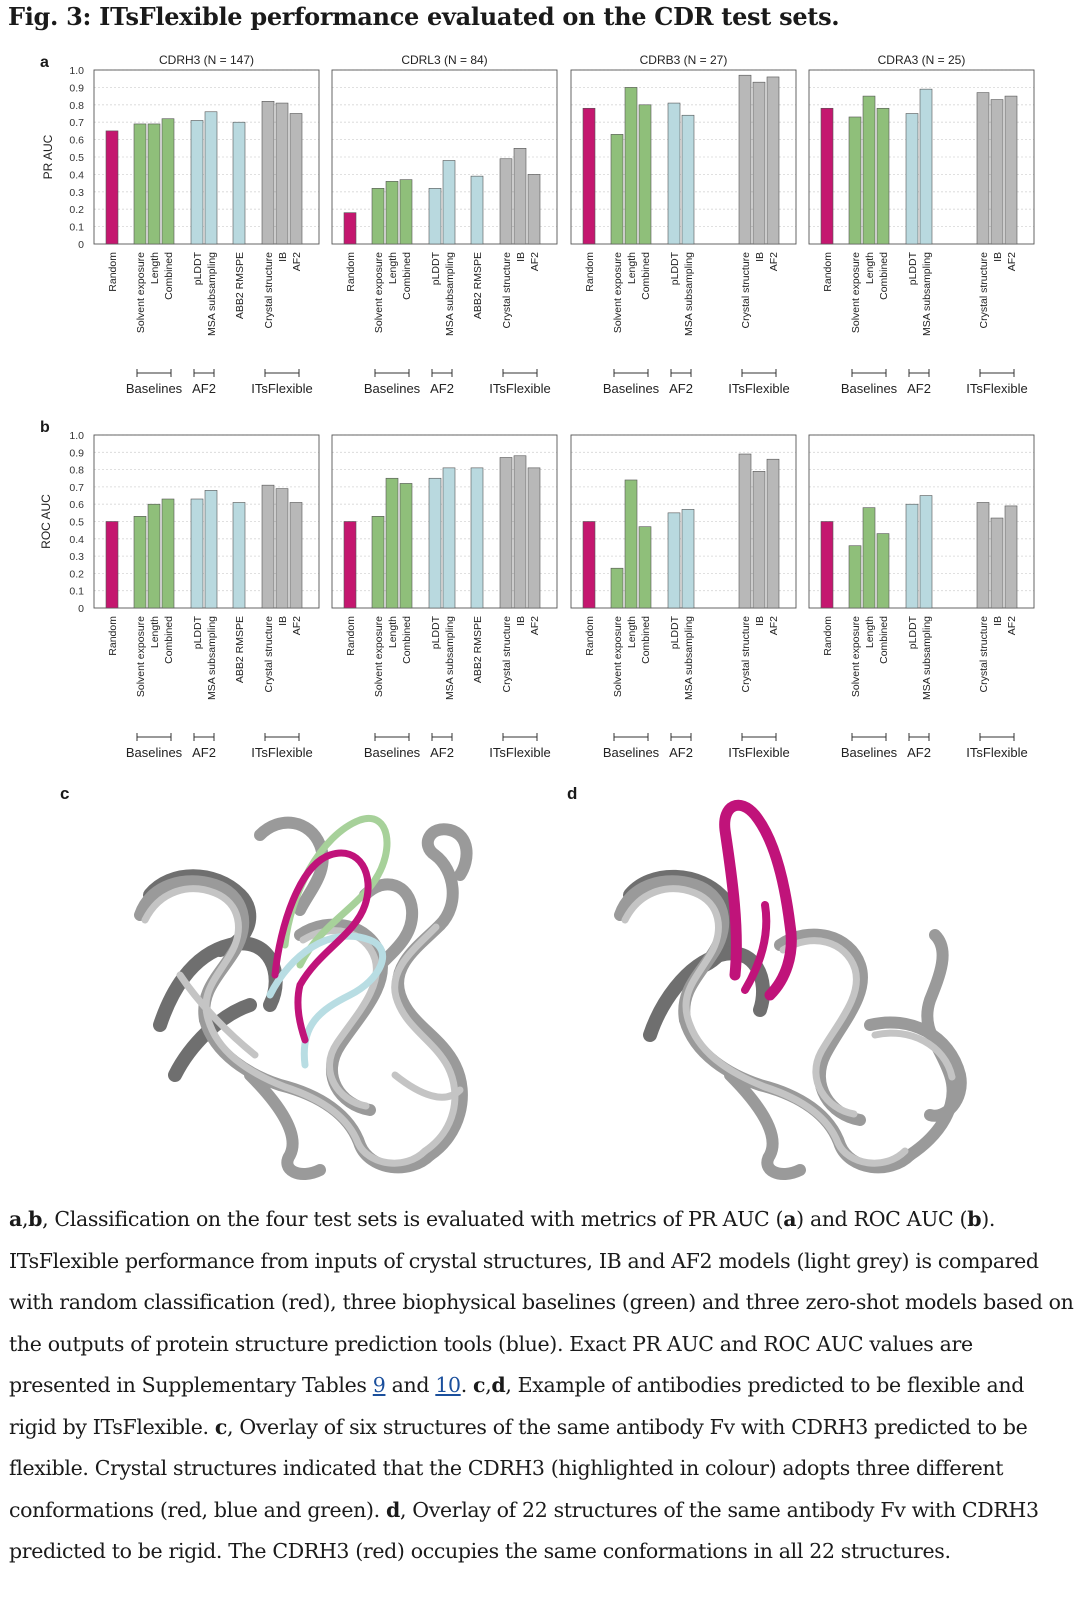 This screenshot has width=1080, height=1597. I want to click on panel-label-b: b, so click(45, 427).